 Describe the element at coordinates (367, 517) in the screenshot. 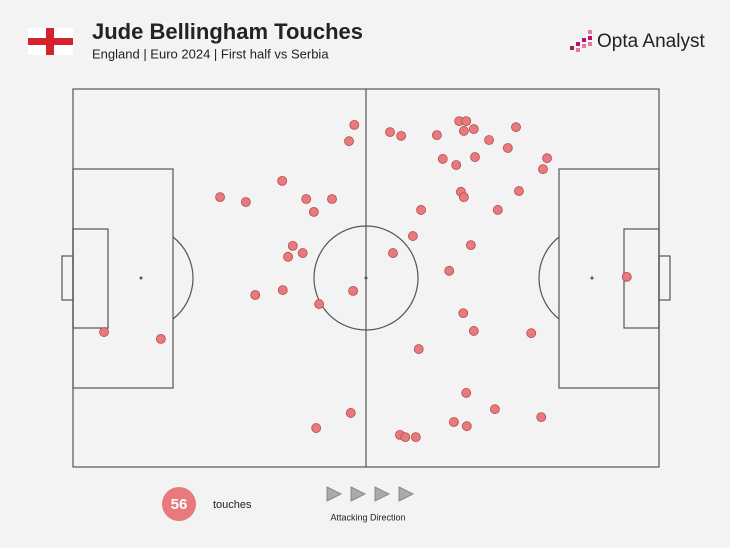

I see `direction-label: Attacking Direction` at that location.